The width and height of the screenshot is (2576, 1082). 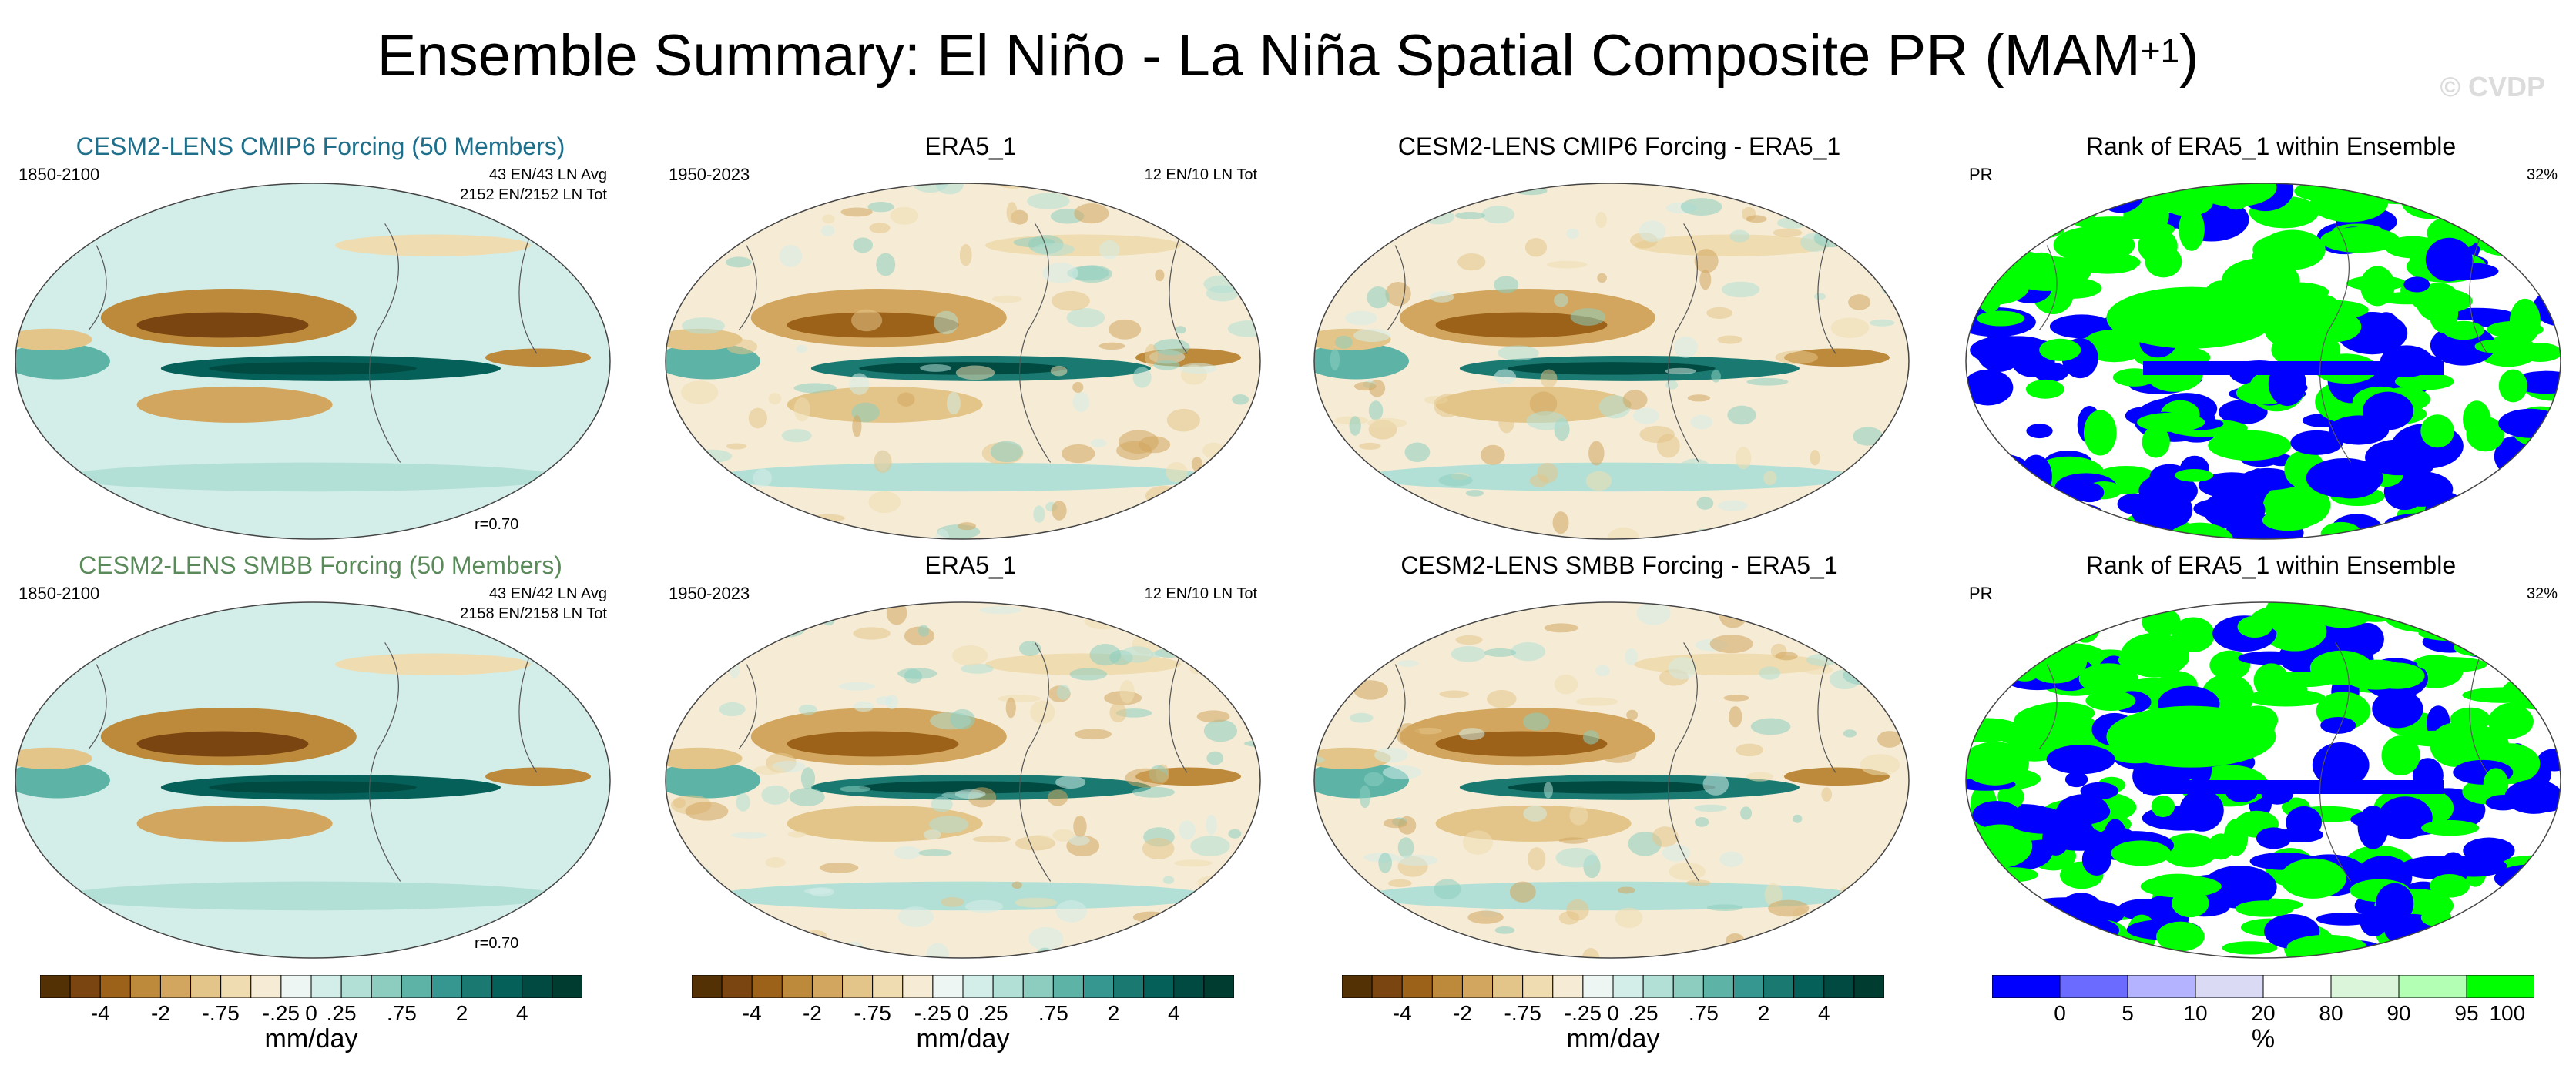 I want to click on colorbar-tick-label: -.75, so click(x=221, y=1013).